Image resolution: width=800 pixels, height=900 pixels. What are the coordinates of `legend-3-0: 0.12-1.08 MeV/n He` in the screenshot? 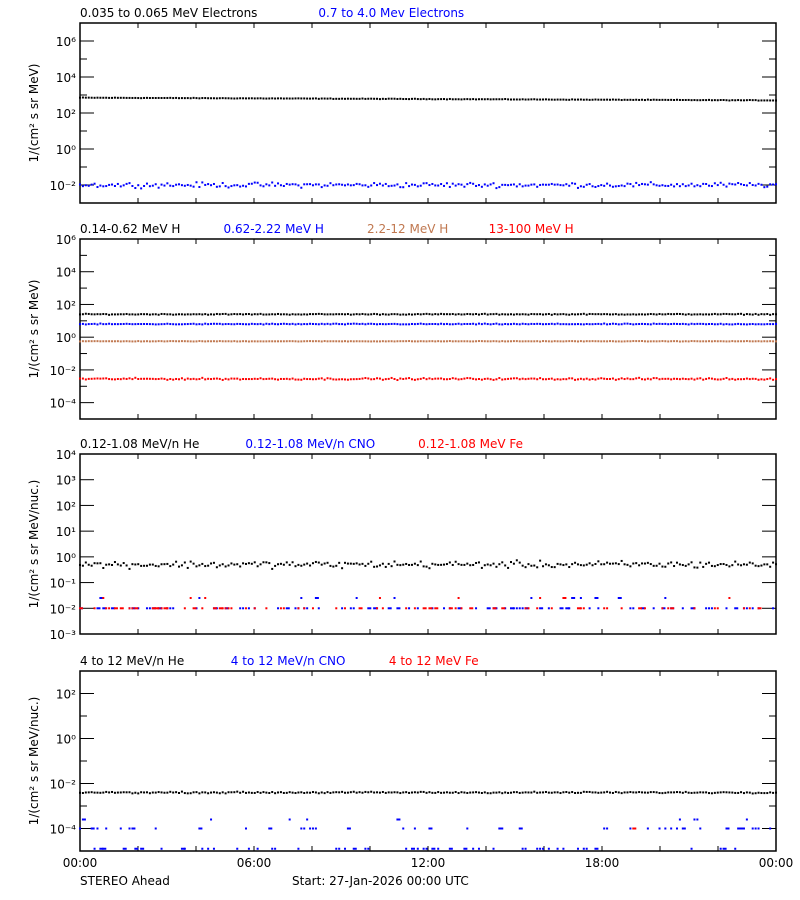 It's located at (139, 444).